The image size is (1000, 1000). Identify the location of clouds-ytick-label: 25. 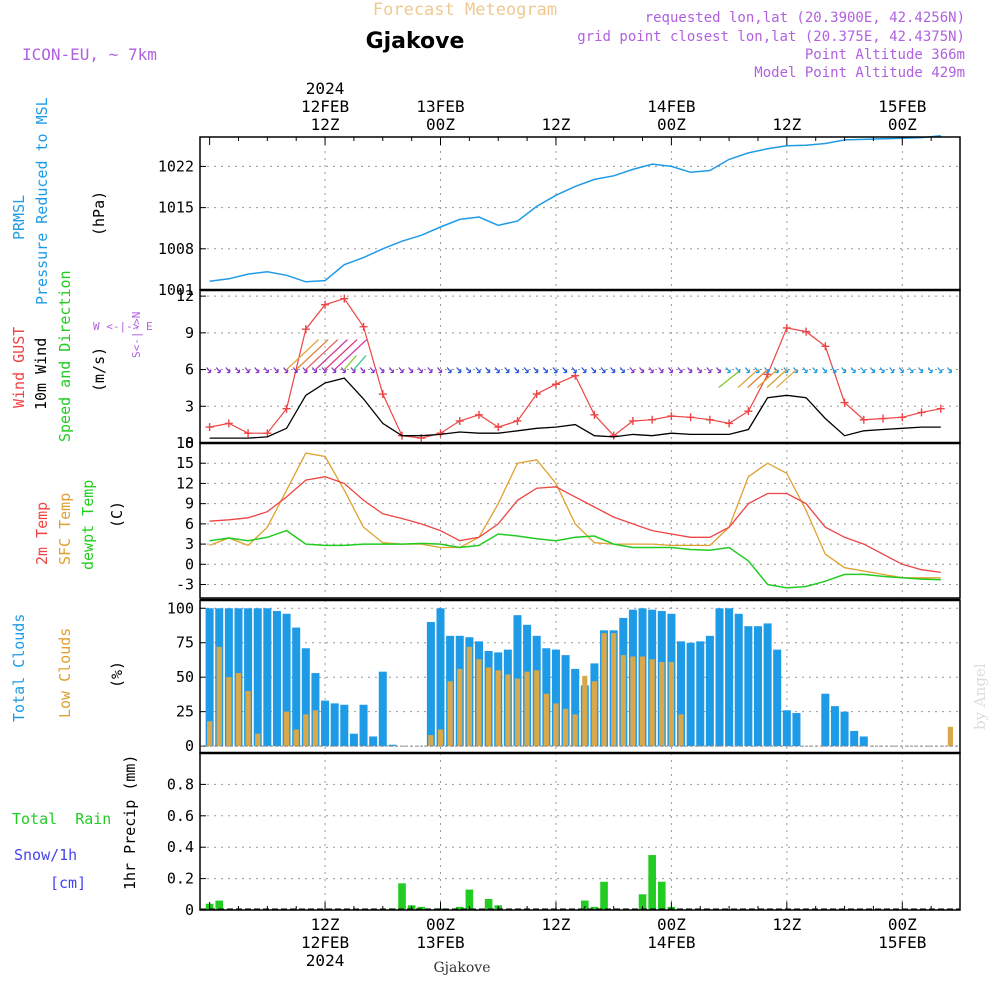
(185, 712).